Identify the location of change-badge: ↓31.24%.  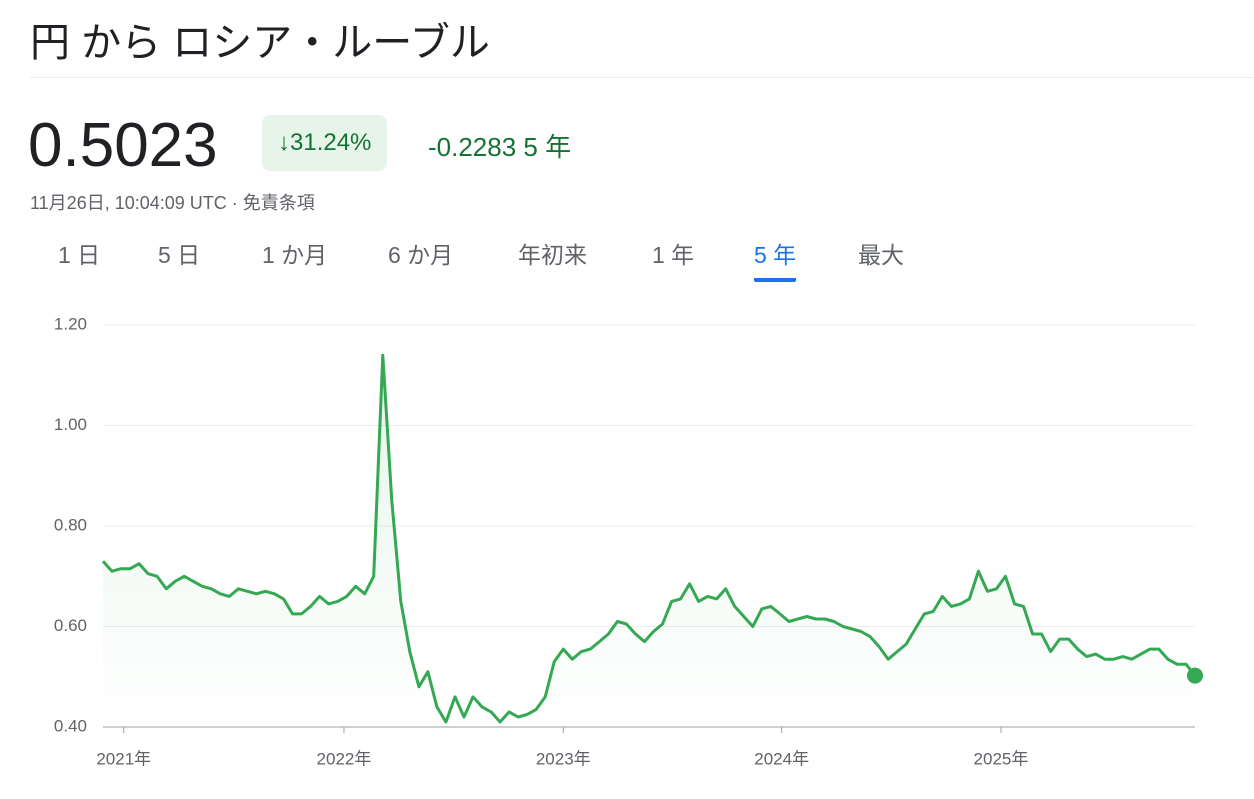
(325, 143).